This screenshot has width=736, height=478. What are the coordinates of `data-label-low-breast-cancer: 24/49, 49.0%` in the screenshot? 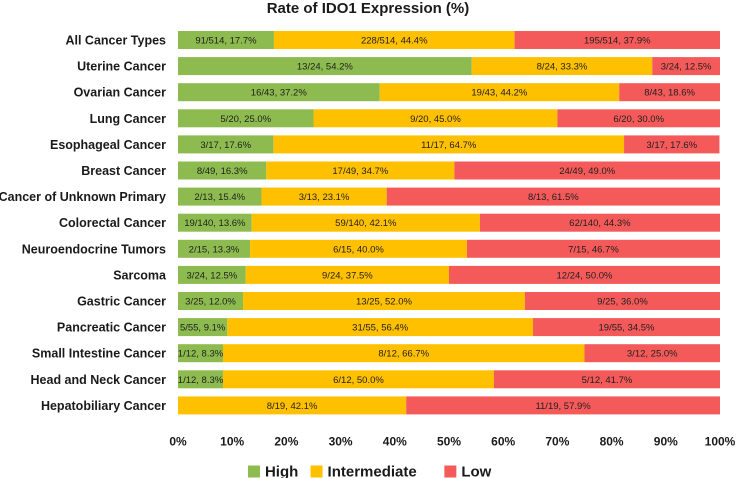 It's located at (587, 171).